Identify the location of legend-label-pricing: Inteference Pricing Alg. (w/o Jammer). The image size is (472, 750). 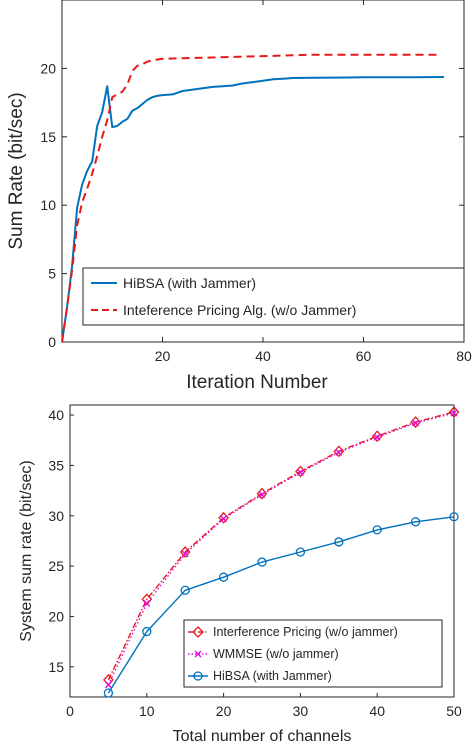
(239, 310).